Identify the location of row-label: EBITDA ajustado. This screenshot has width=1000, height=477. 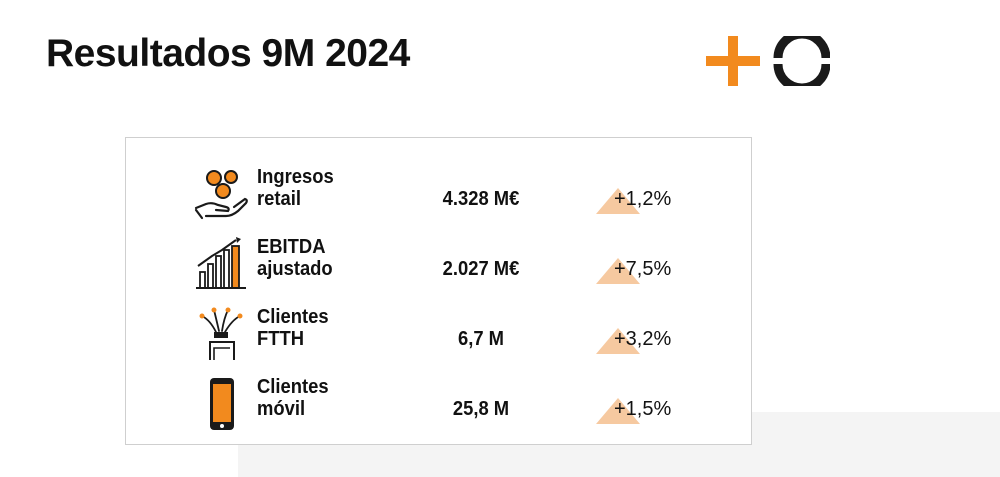
(295, 258).